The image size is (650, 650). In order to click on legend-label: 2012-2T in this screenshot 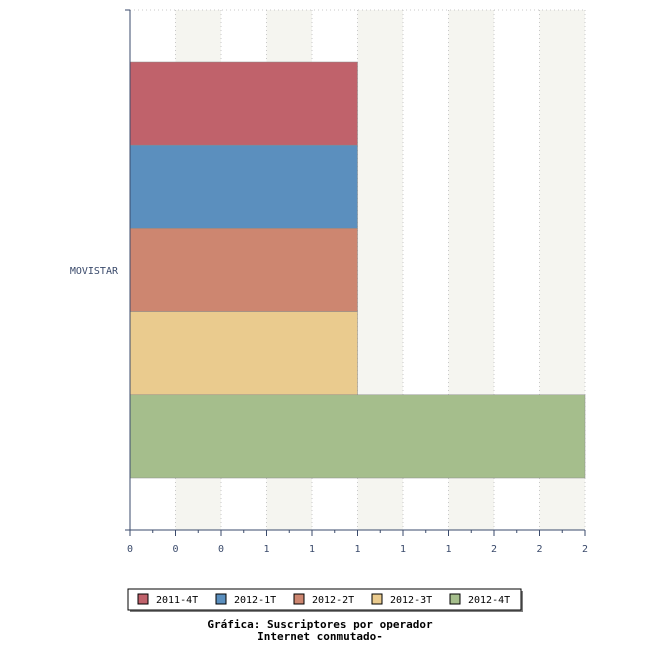, I will do `click(333, 600)`.